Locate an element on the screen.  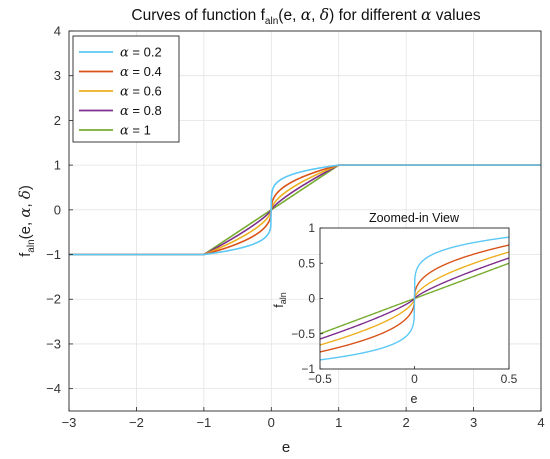
inset-title: Zoomed-in View is located at coordinates (414, 218).